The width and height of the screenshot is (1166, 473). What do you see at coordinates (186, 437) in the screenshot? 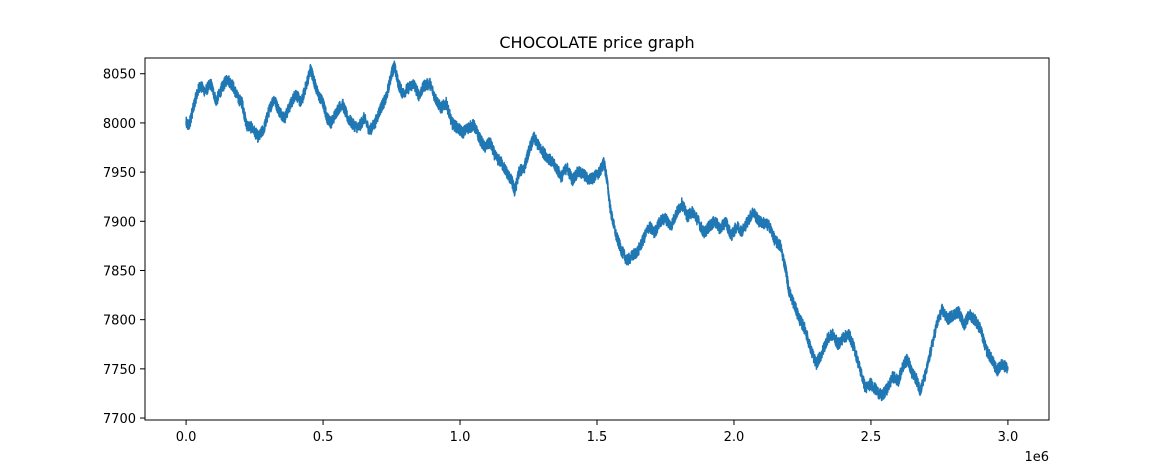
I see `x-tick-label: 0.0` at bounding box center [186, 437].